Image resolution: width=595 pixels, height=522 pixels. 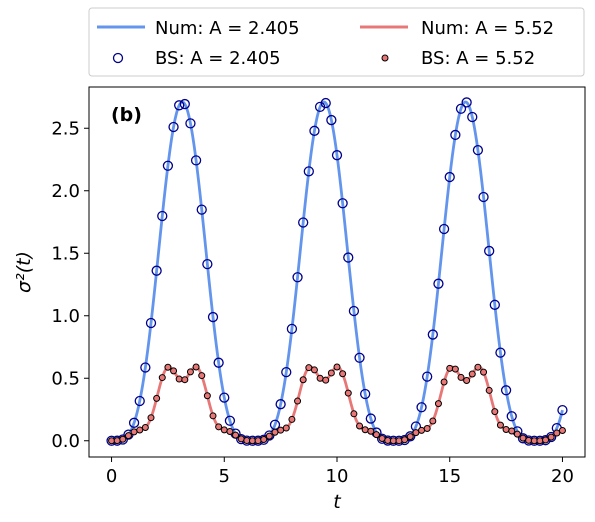 What do you see at coordinates (65, 253) in the screenshot?
I see `y-tick-label: 1.5` at bounding box center [65, 253].